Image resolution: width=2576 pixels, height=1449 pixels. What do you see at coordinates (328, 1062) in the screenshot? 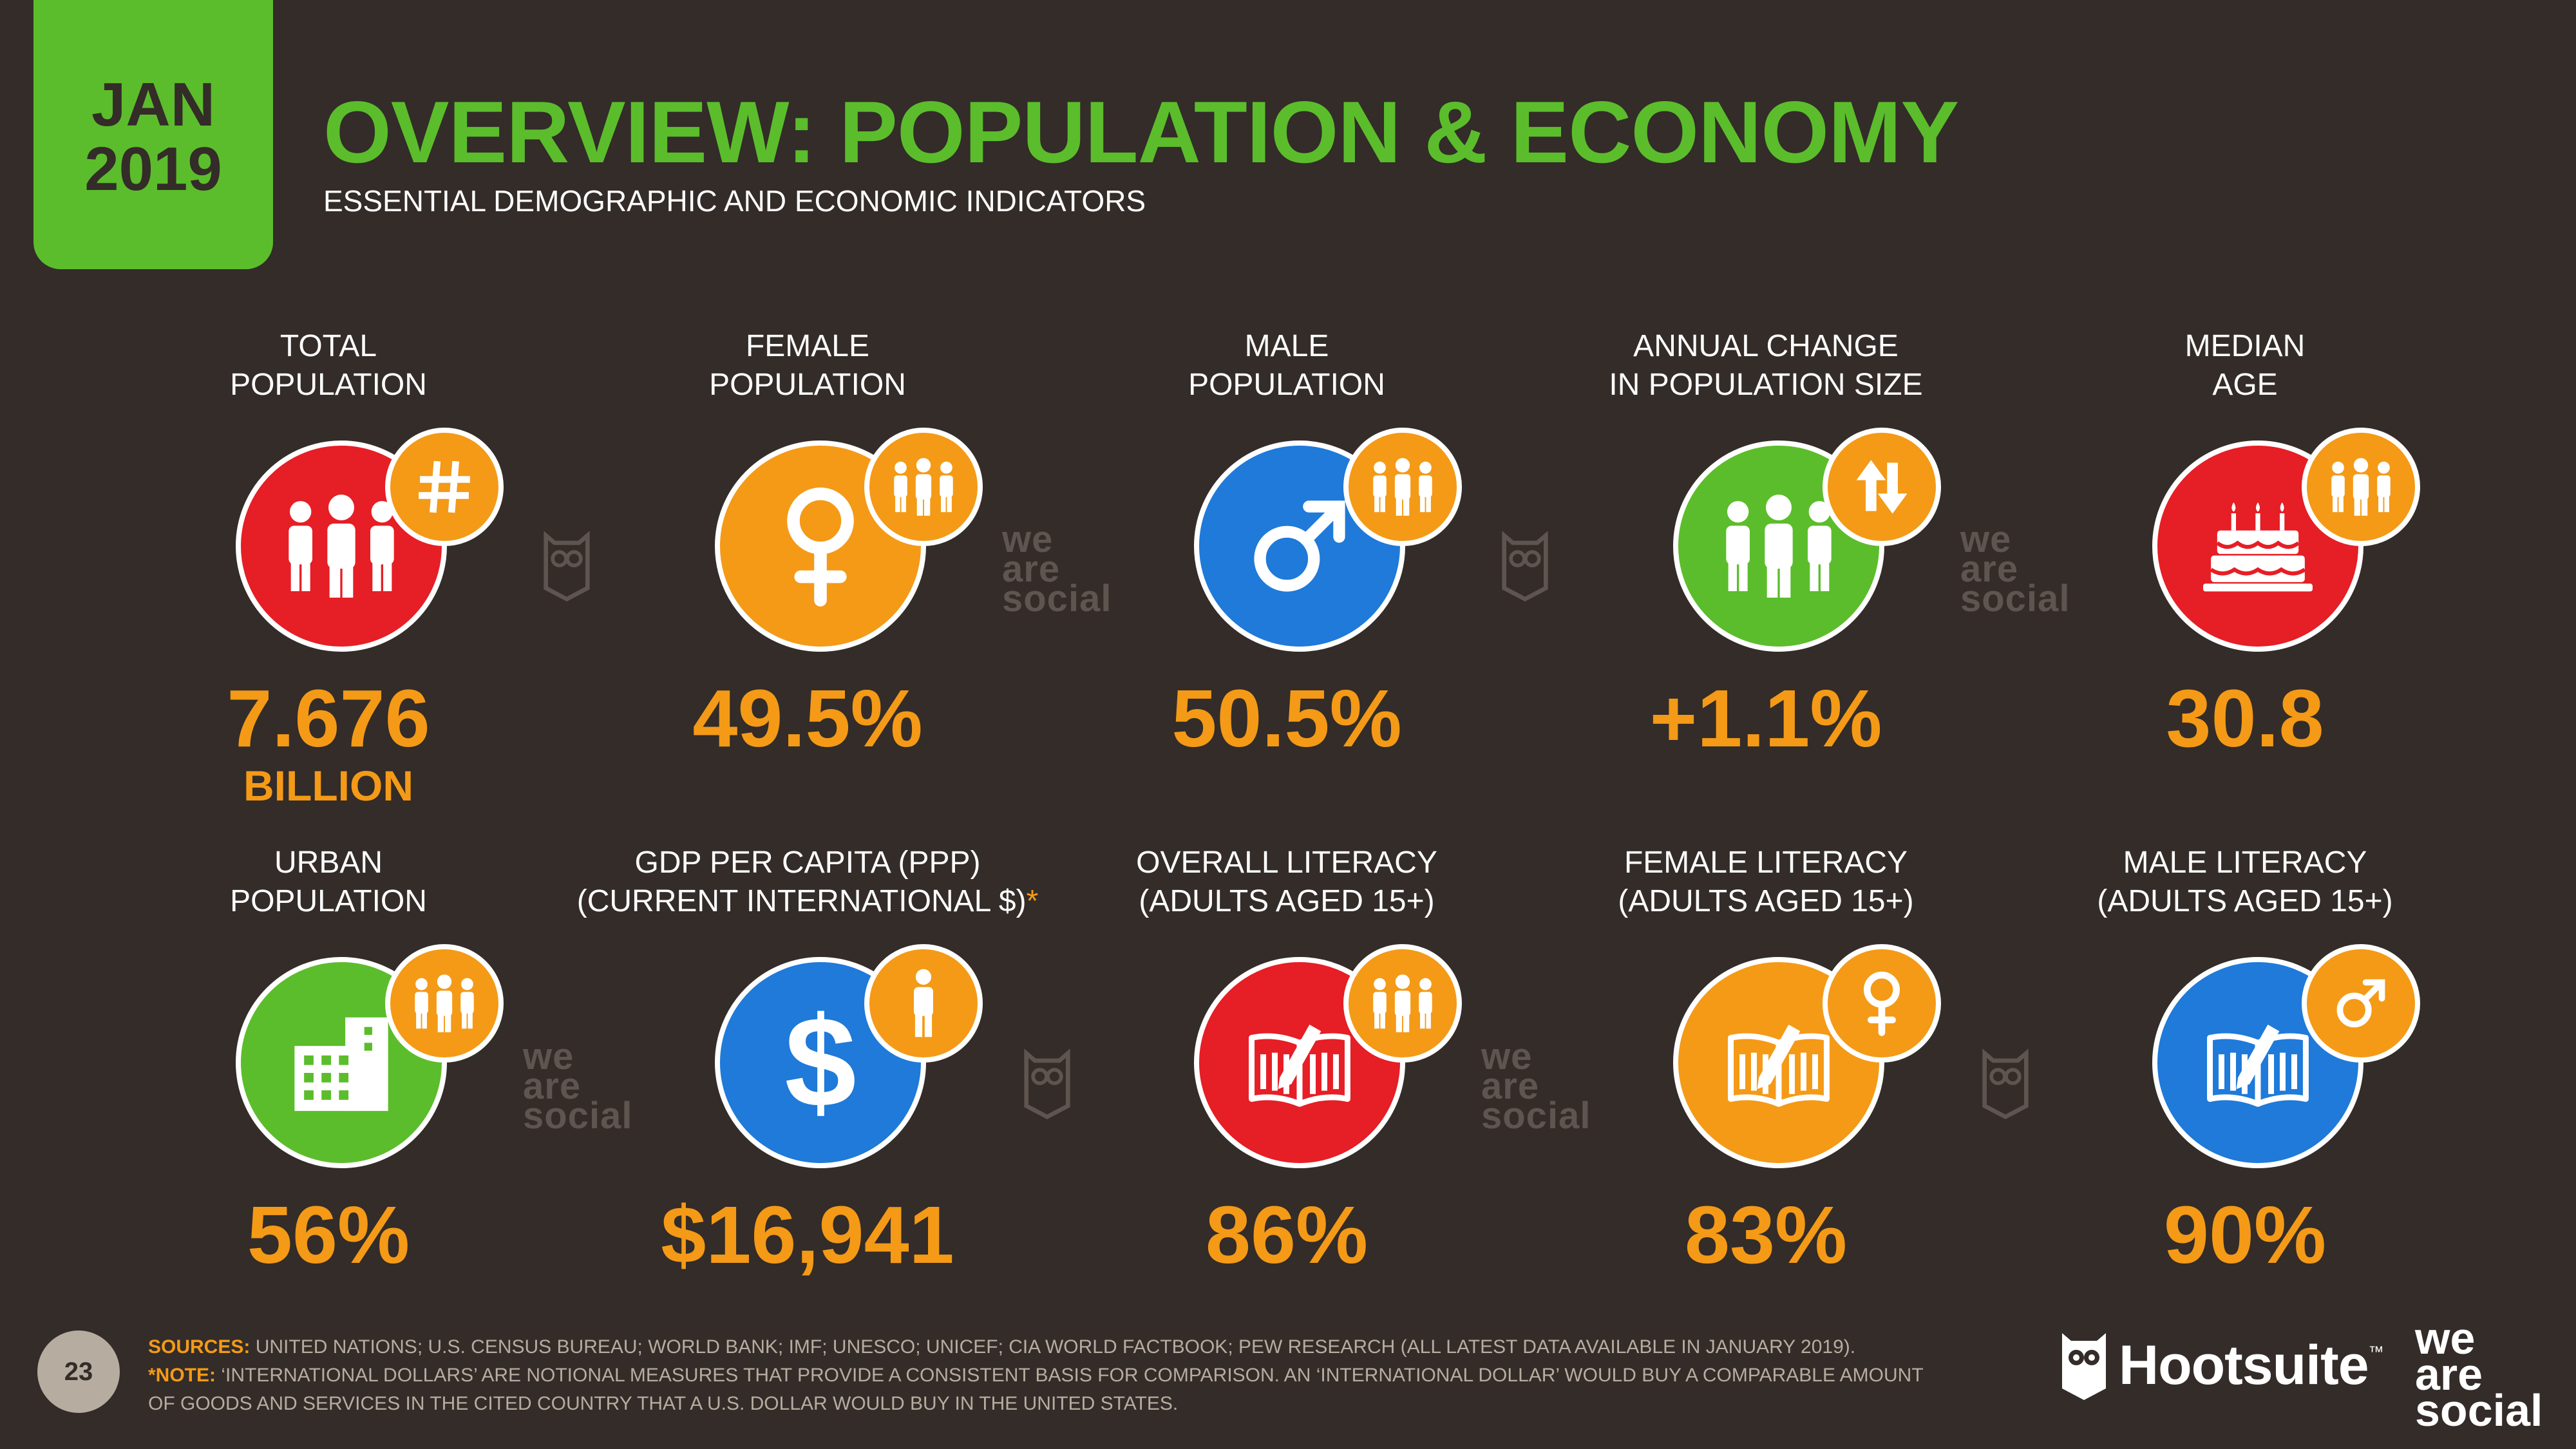
I see `stat-urban-population: URBAN POPULATION 56%` at bounding box center [328, 1062].